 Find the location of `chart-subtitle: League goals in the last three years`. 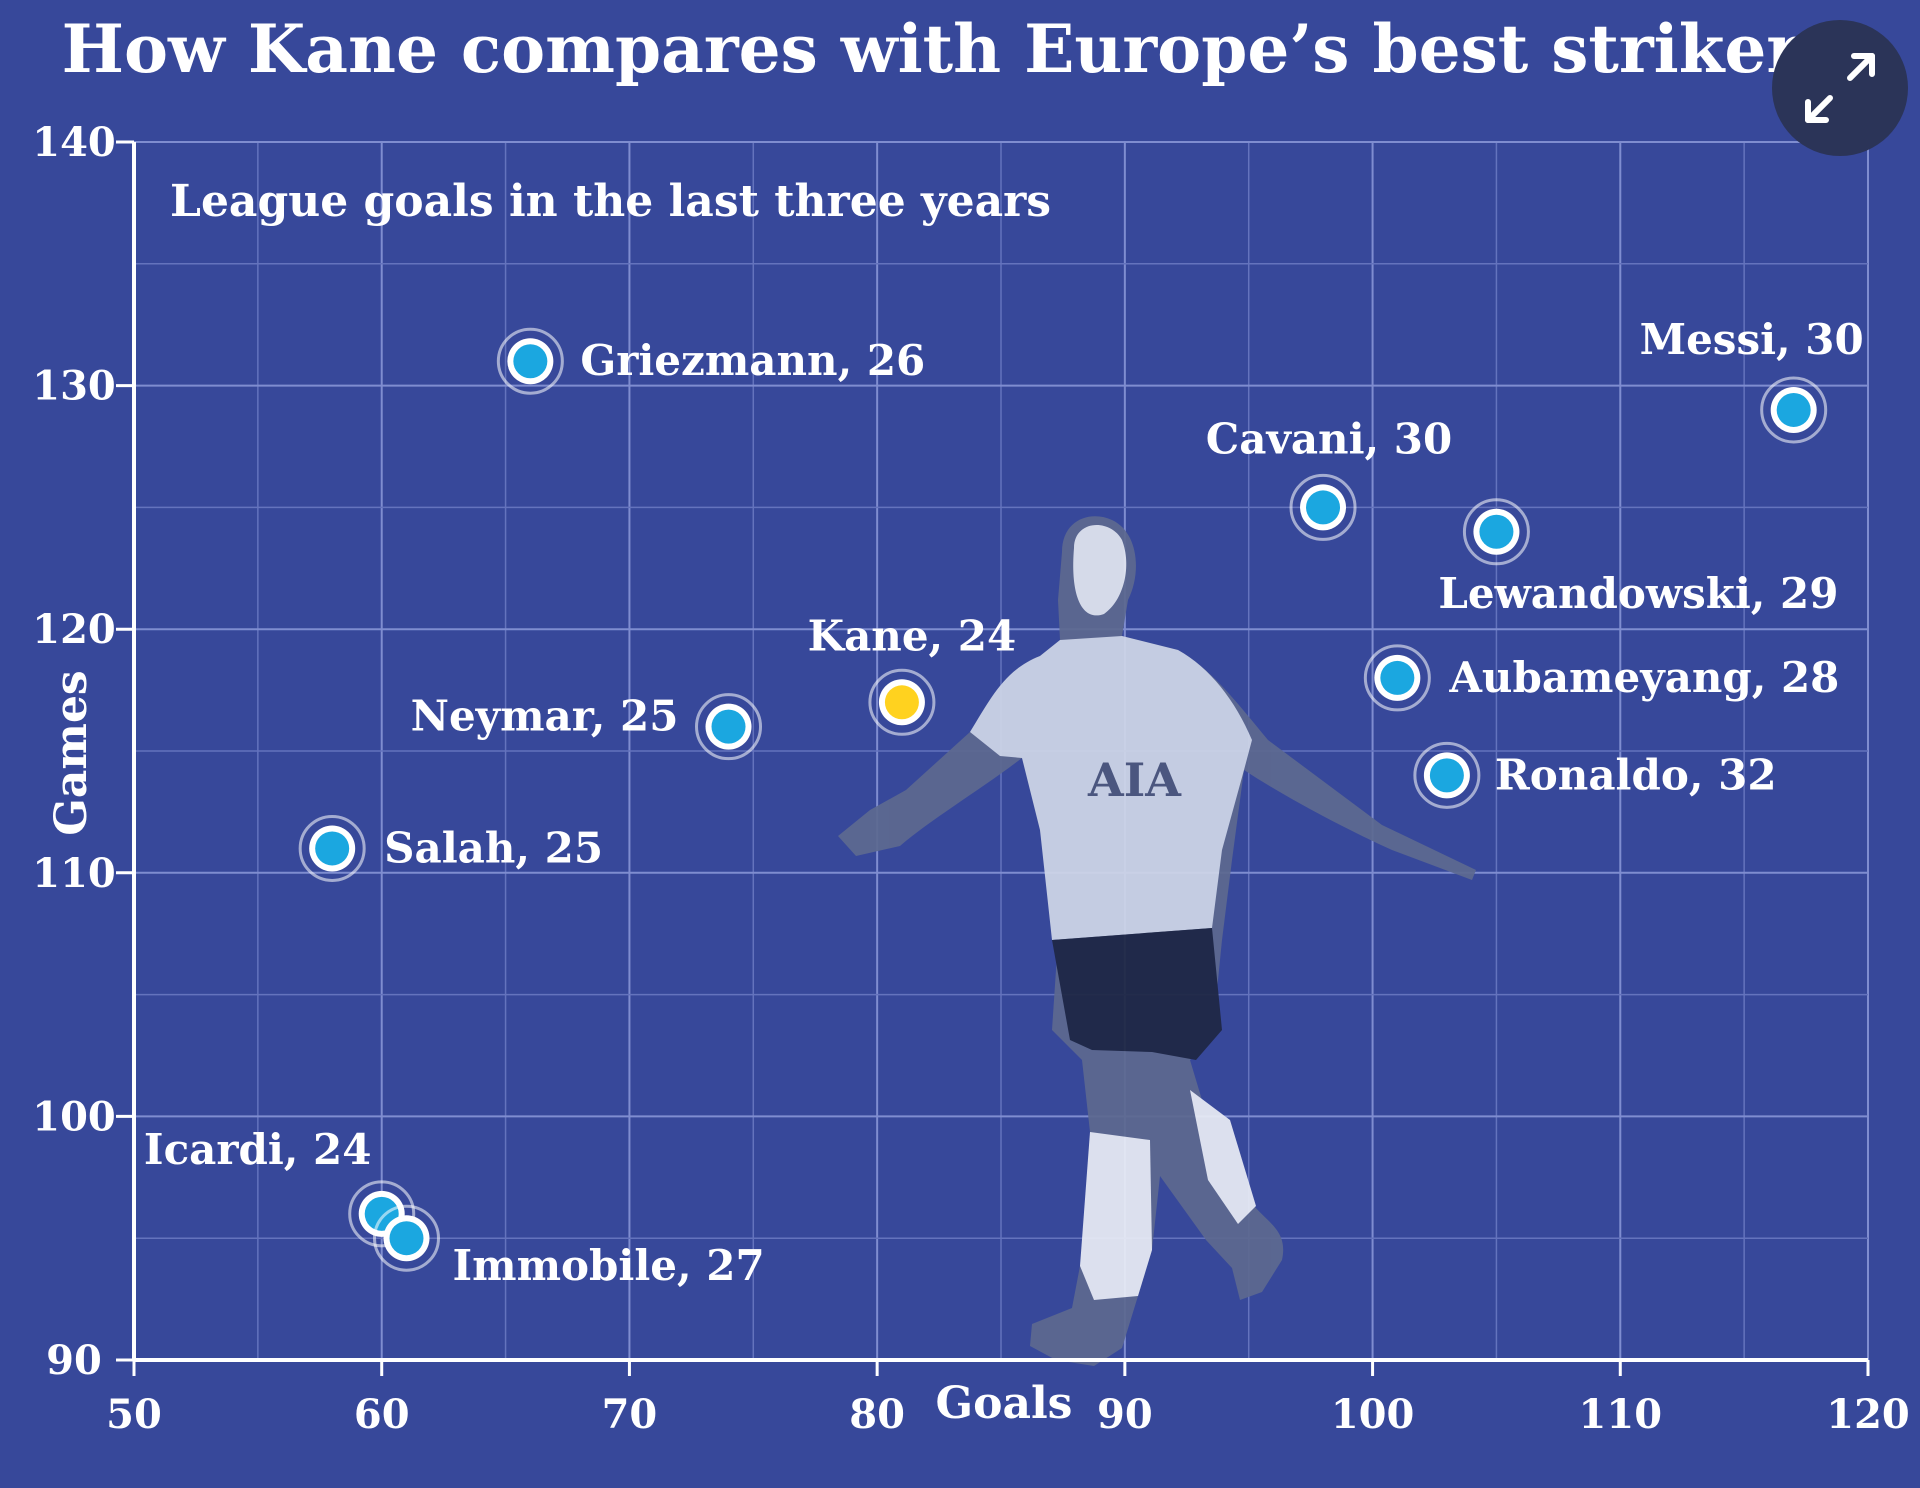

chart-subtitle: League goals in the last three years is located at coordinates (610, 201).